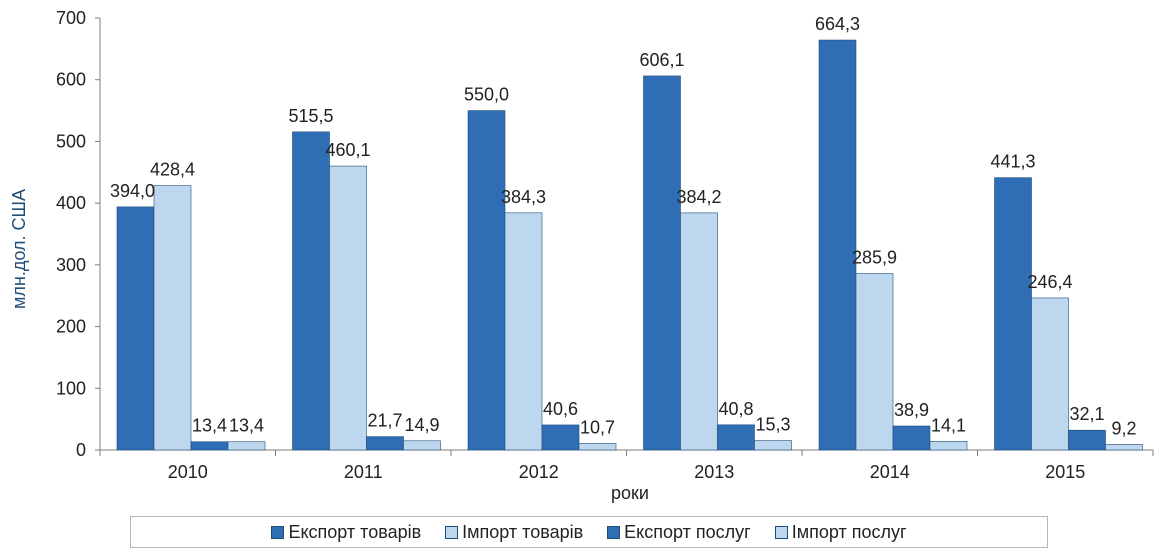 This screenshot has width=1157, height=549. I want to click on legend-label: Експорт послуг, so click(687, 531).